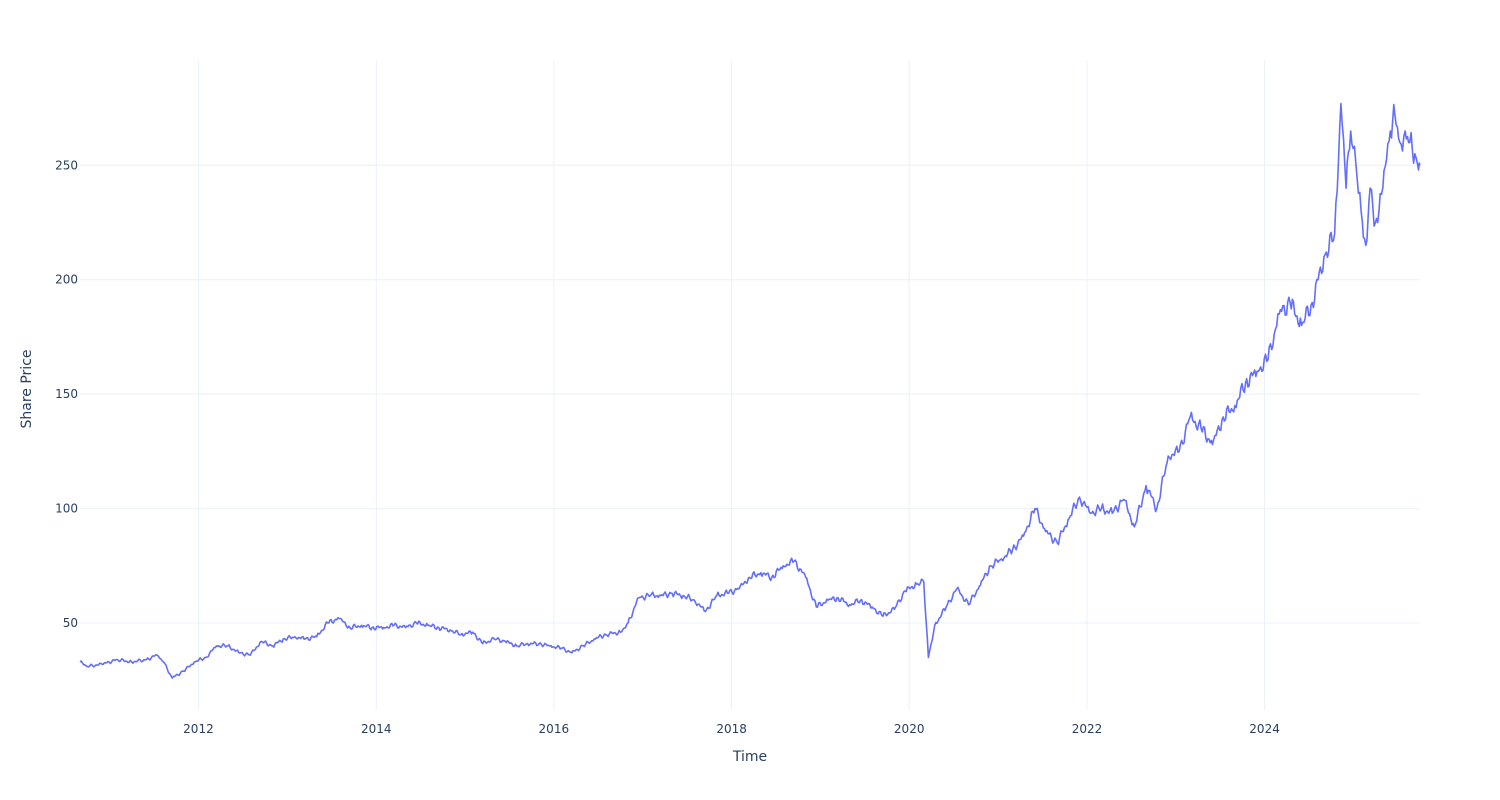 This screenshot has height=800, width=1500. I want to click on x-tick-label: 2012, so click(198, 729).